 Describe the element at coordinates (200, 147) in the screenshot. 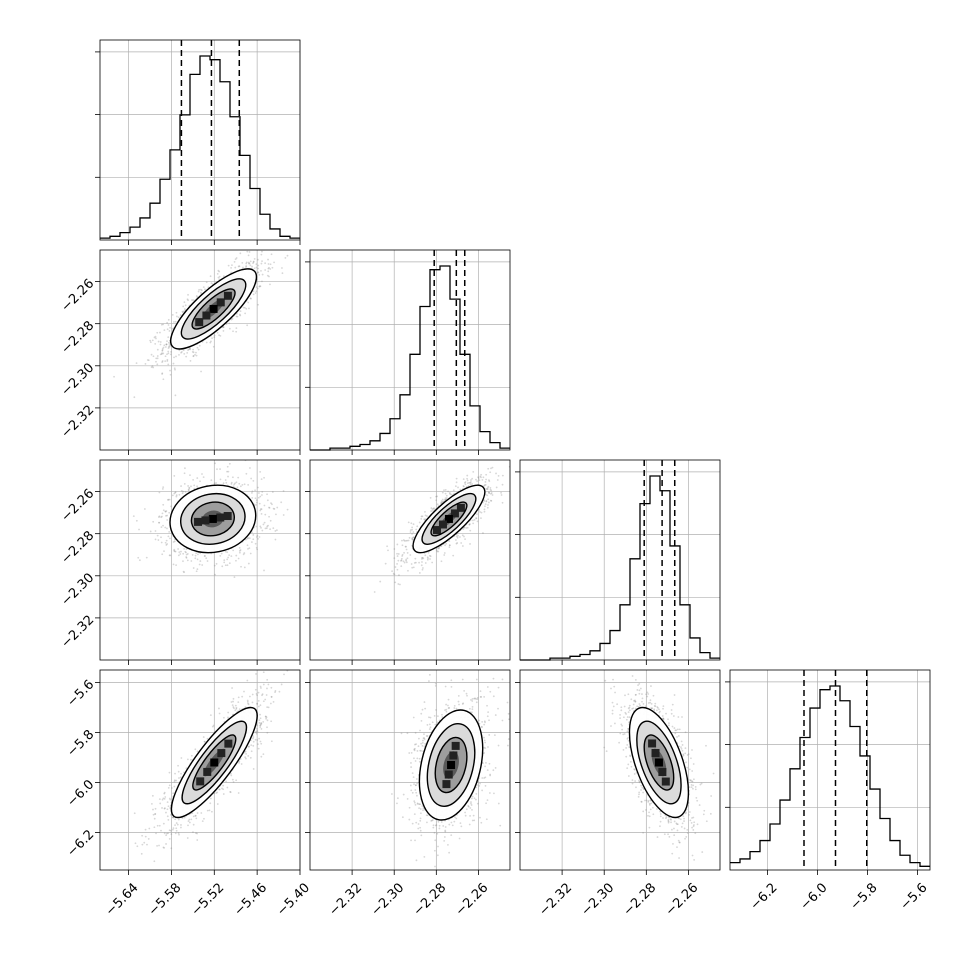

I see `histogram-step-p0` at that location.